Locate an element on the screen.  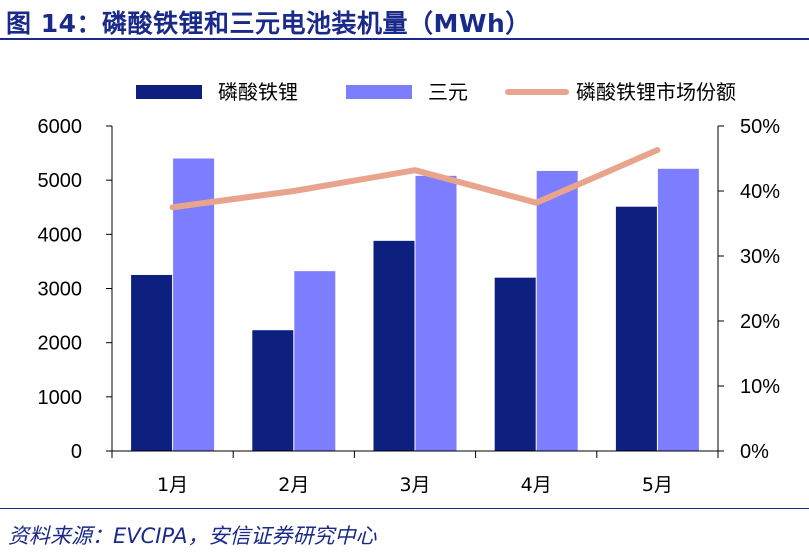
y-left-tick-label: 4000 is located at coordinates (60, 235).